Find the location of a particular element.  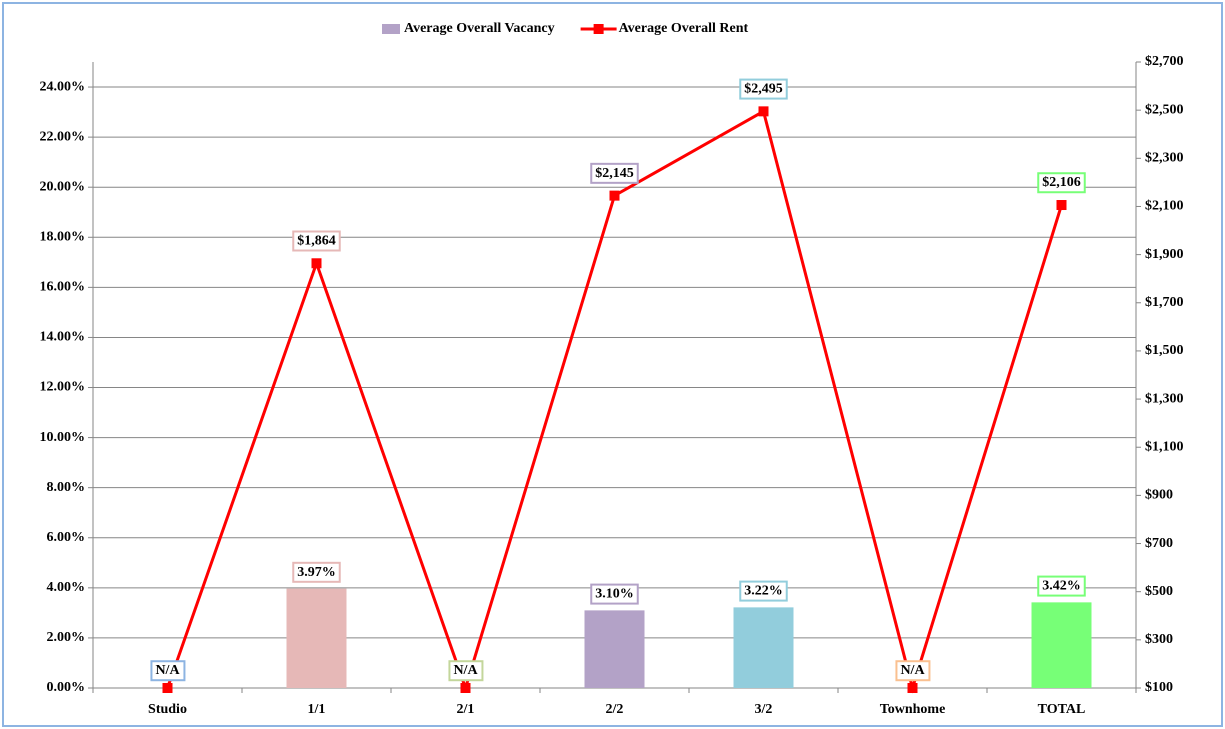

y2-tick-label: $1,100 is located at coordinates (1164, 446).